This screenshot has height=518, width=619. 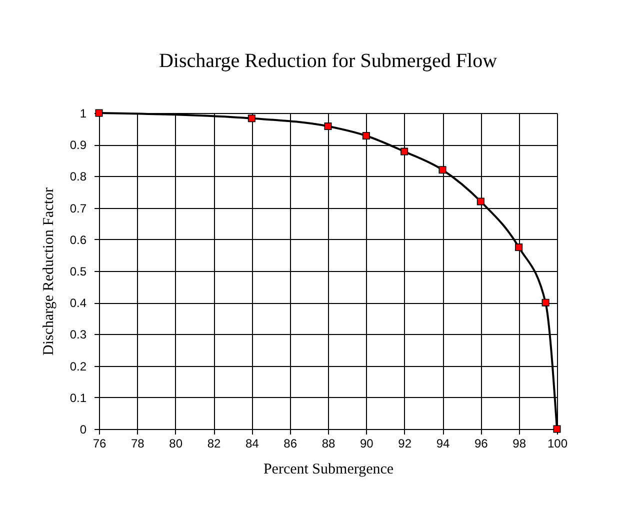 I want to click on y-tick-label: 0.3, so click(x=78, y=335).